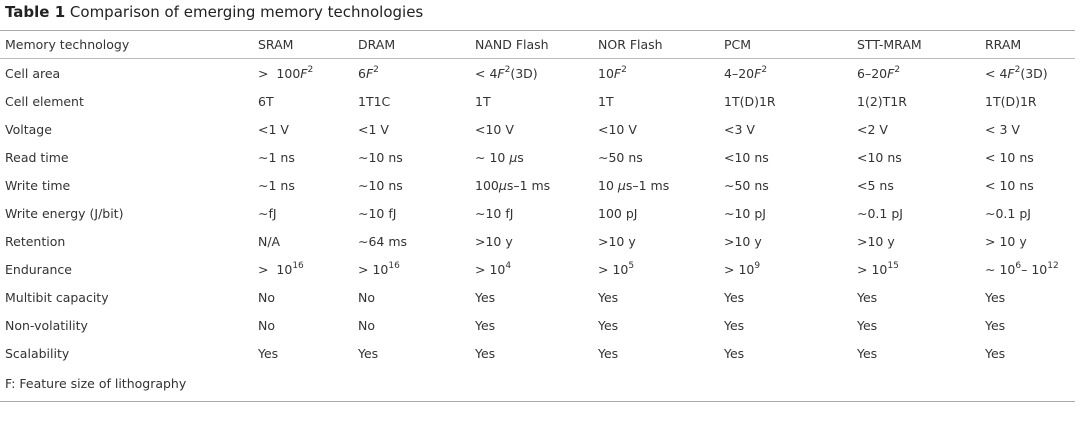 This screenshot has width=1080, height=440. Describe the element at coordinates (1027, 185) in the screenshot. I see `table-cell: < 10 ns` at that location.